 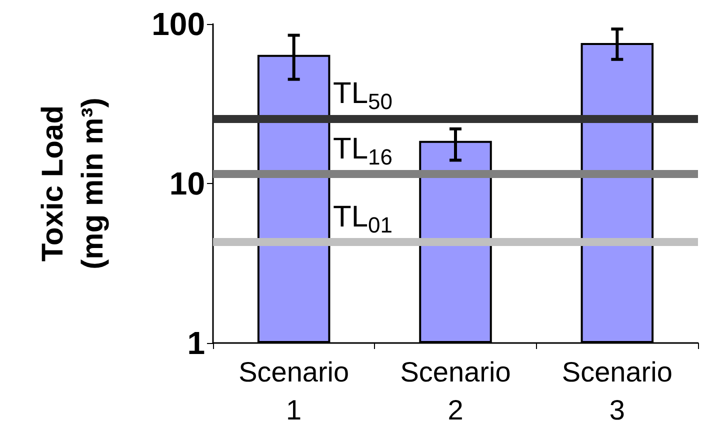 What do you see at coordinates (196, 343) in the screenshot?
I see `y-tick-label: 1` at bounding box center [196, 343].